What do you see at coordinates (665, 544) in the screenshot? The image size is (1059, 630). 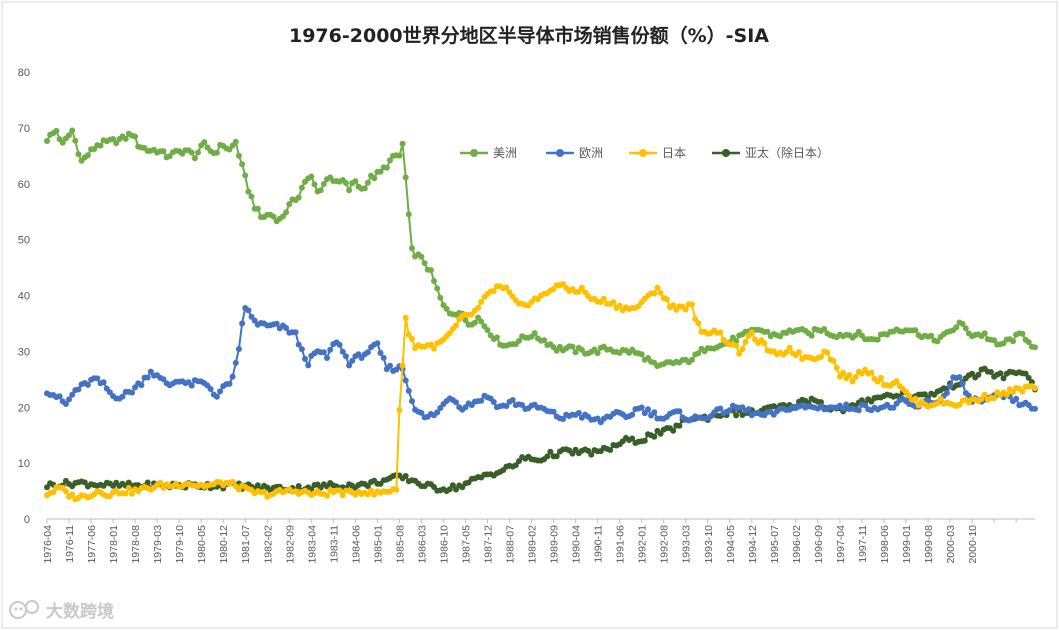 I see `x-tick-label: 1992-08` at bounding box center [665, 544].